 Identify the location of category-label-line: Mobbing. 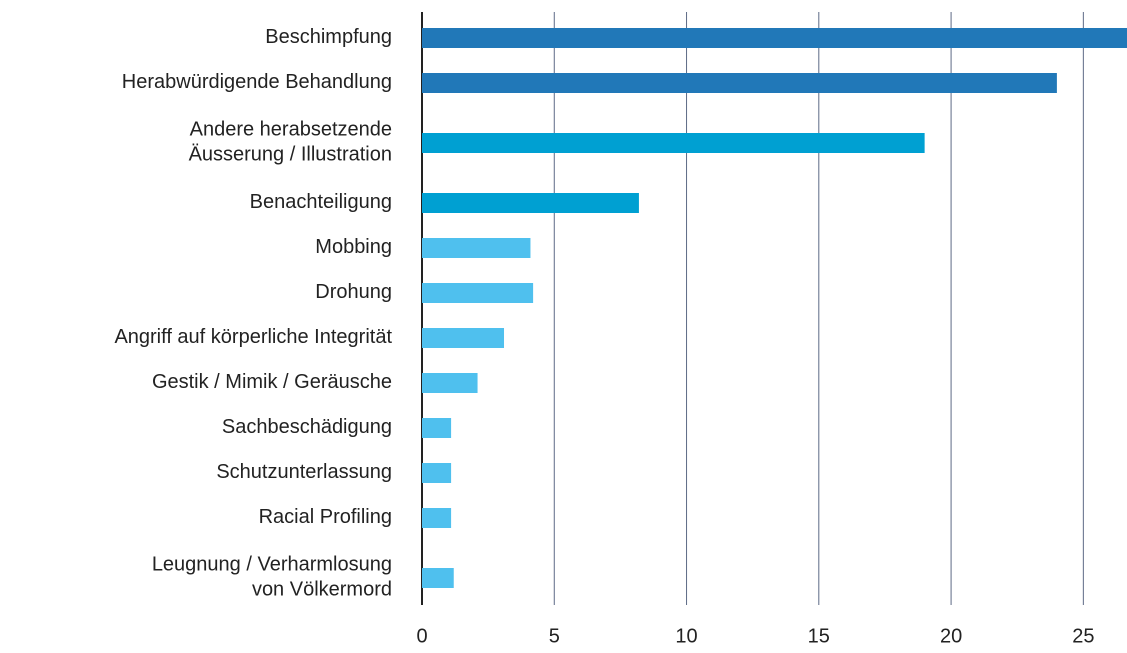
(353, 247).